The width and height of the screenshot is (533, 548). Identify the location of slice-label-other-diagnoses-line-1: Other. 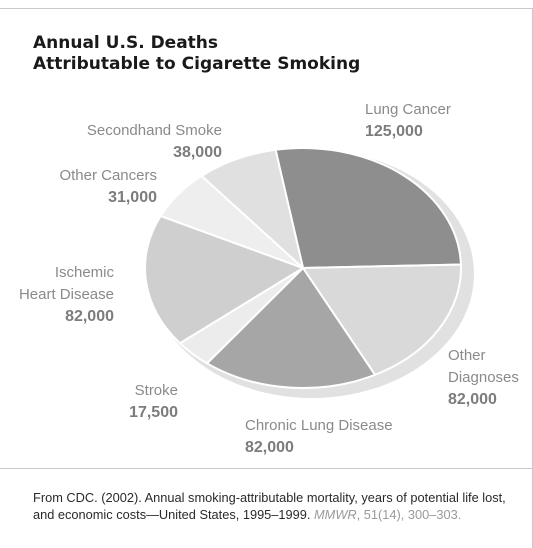
(467, 355).